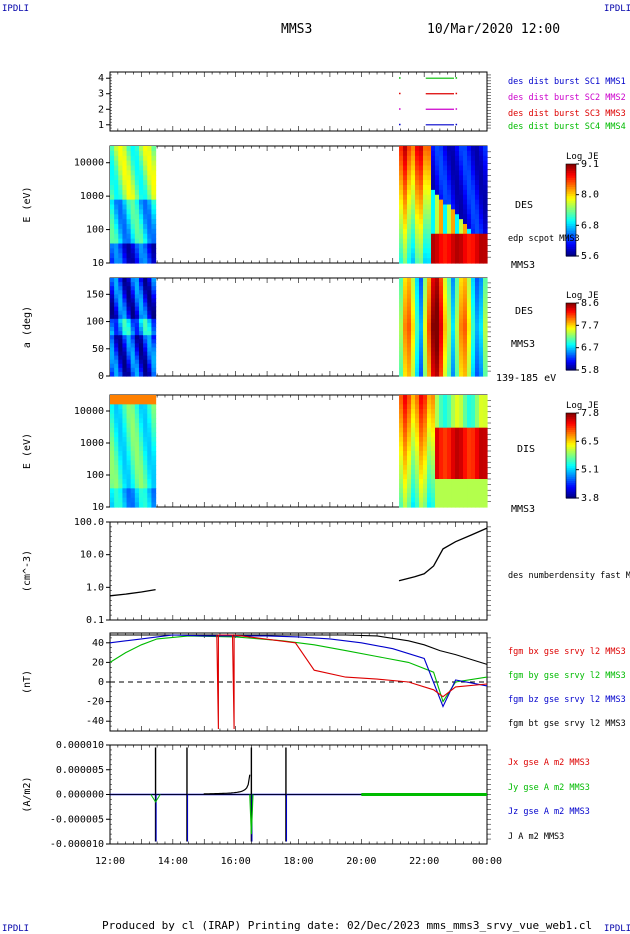  I want to click on des-pitch-ylabel: a (deg), so click(27, 327).